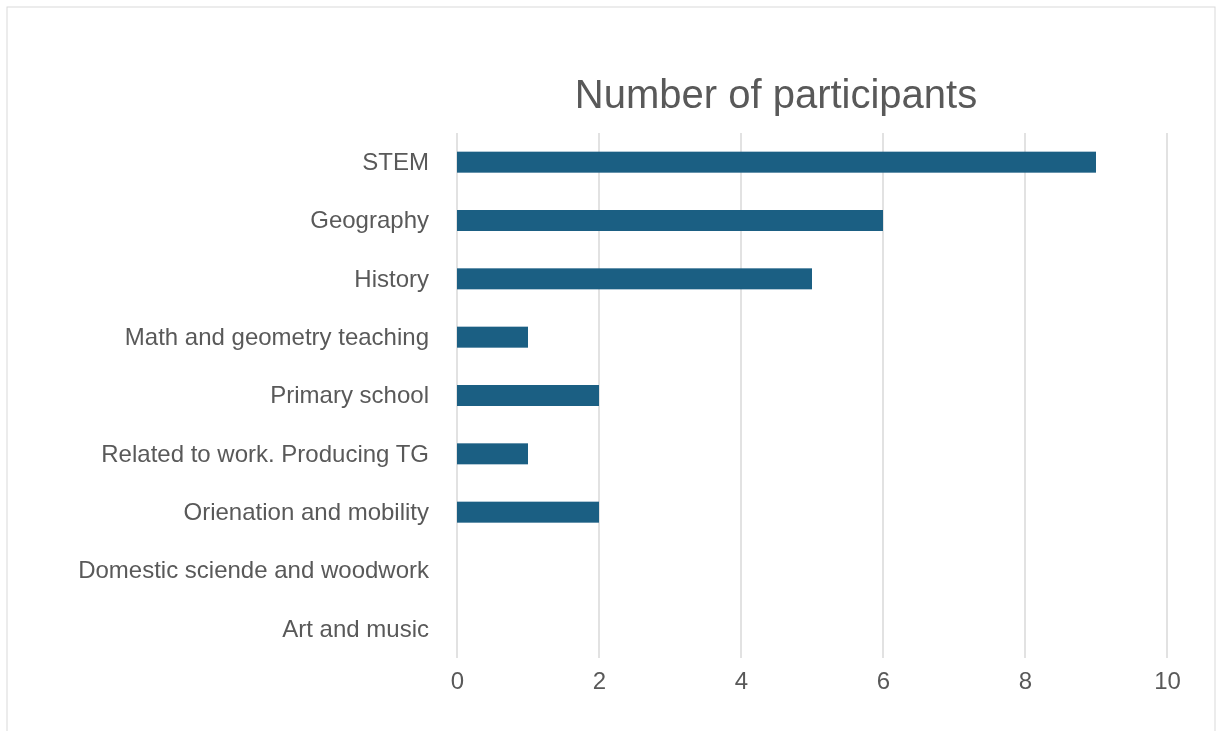  What do you see at coordinates (254, 570) in the screenshot?
I see `y-tick-label: Domestic sciende and woodwork` at bounding box center [254, 570].